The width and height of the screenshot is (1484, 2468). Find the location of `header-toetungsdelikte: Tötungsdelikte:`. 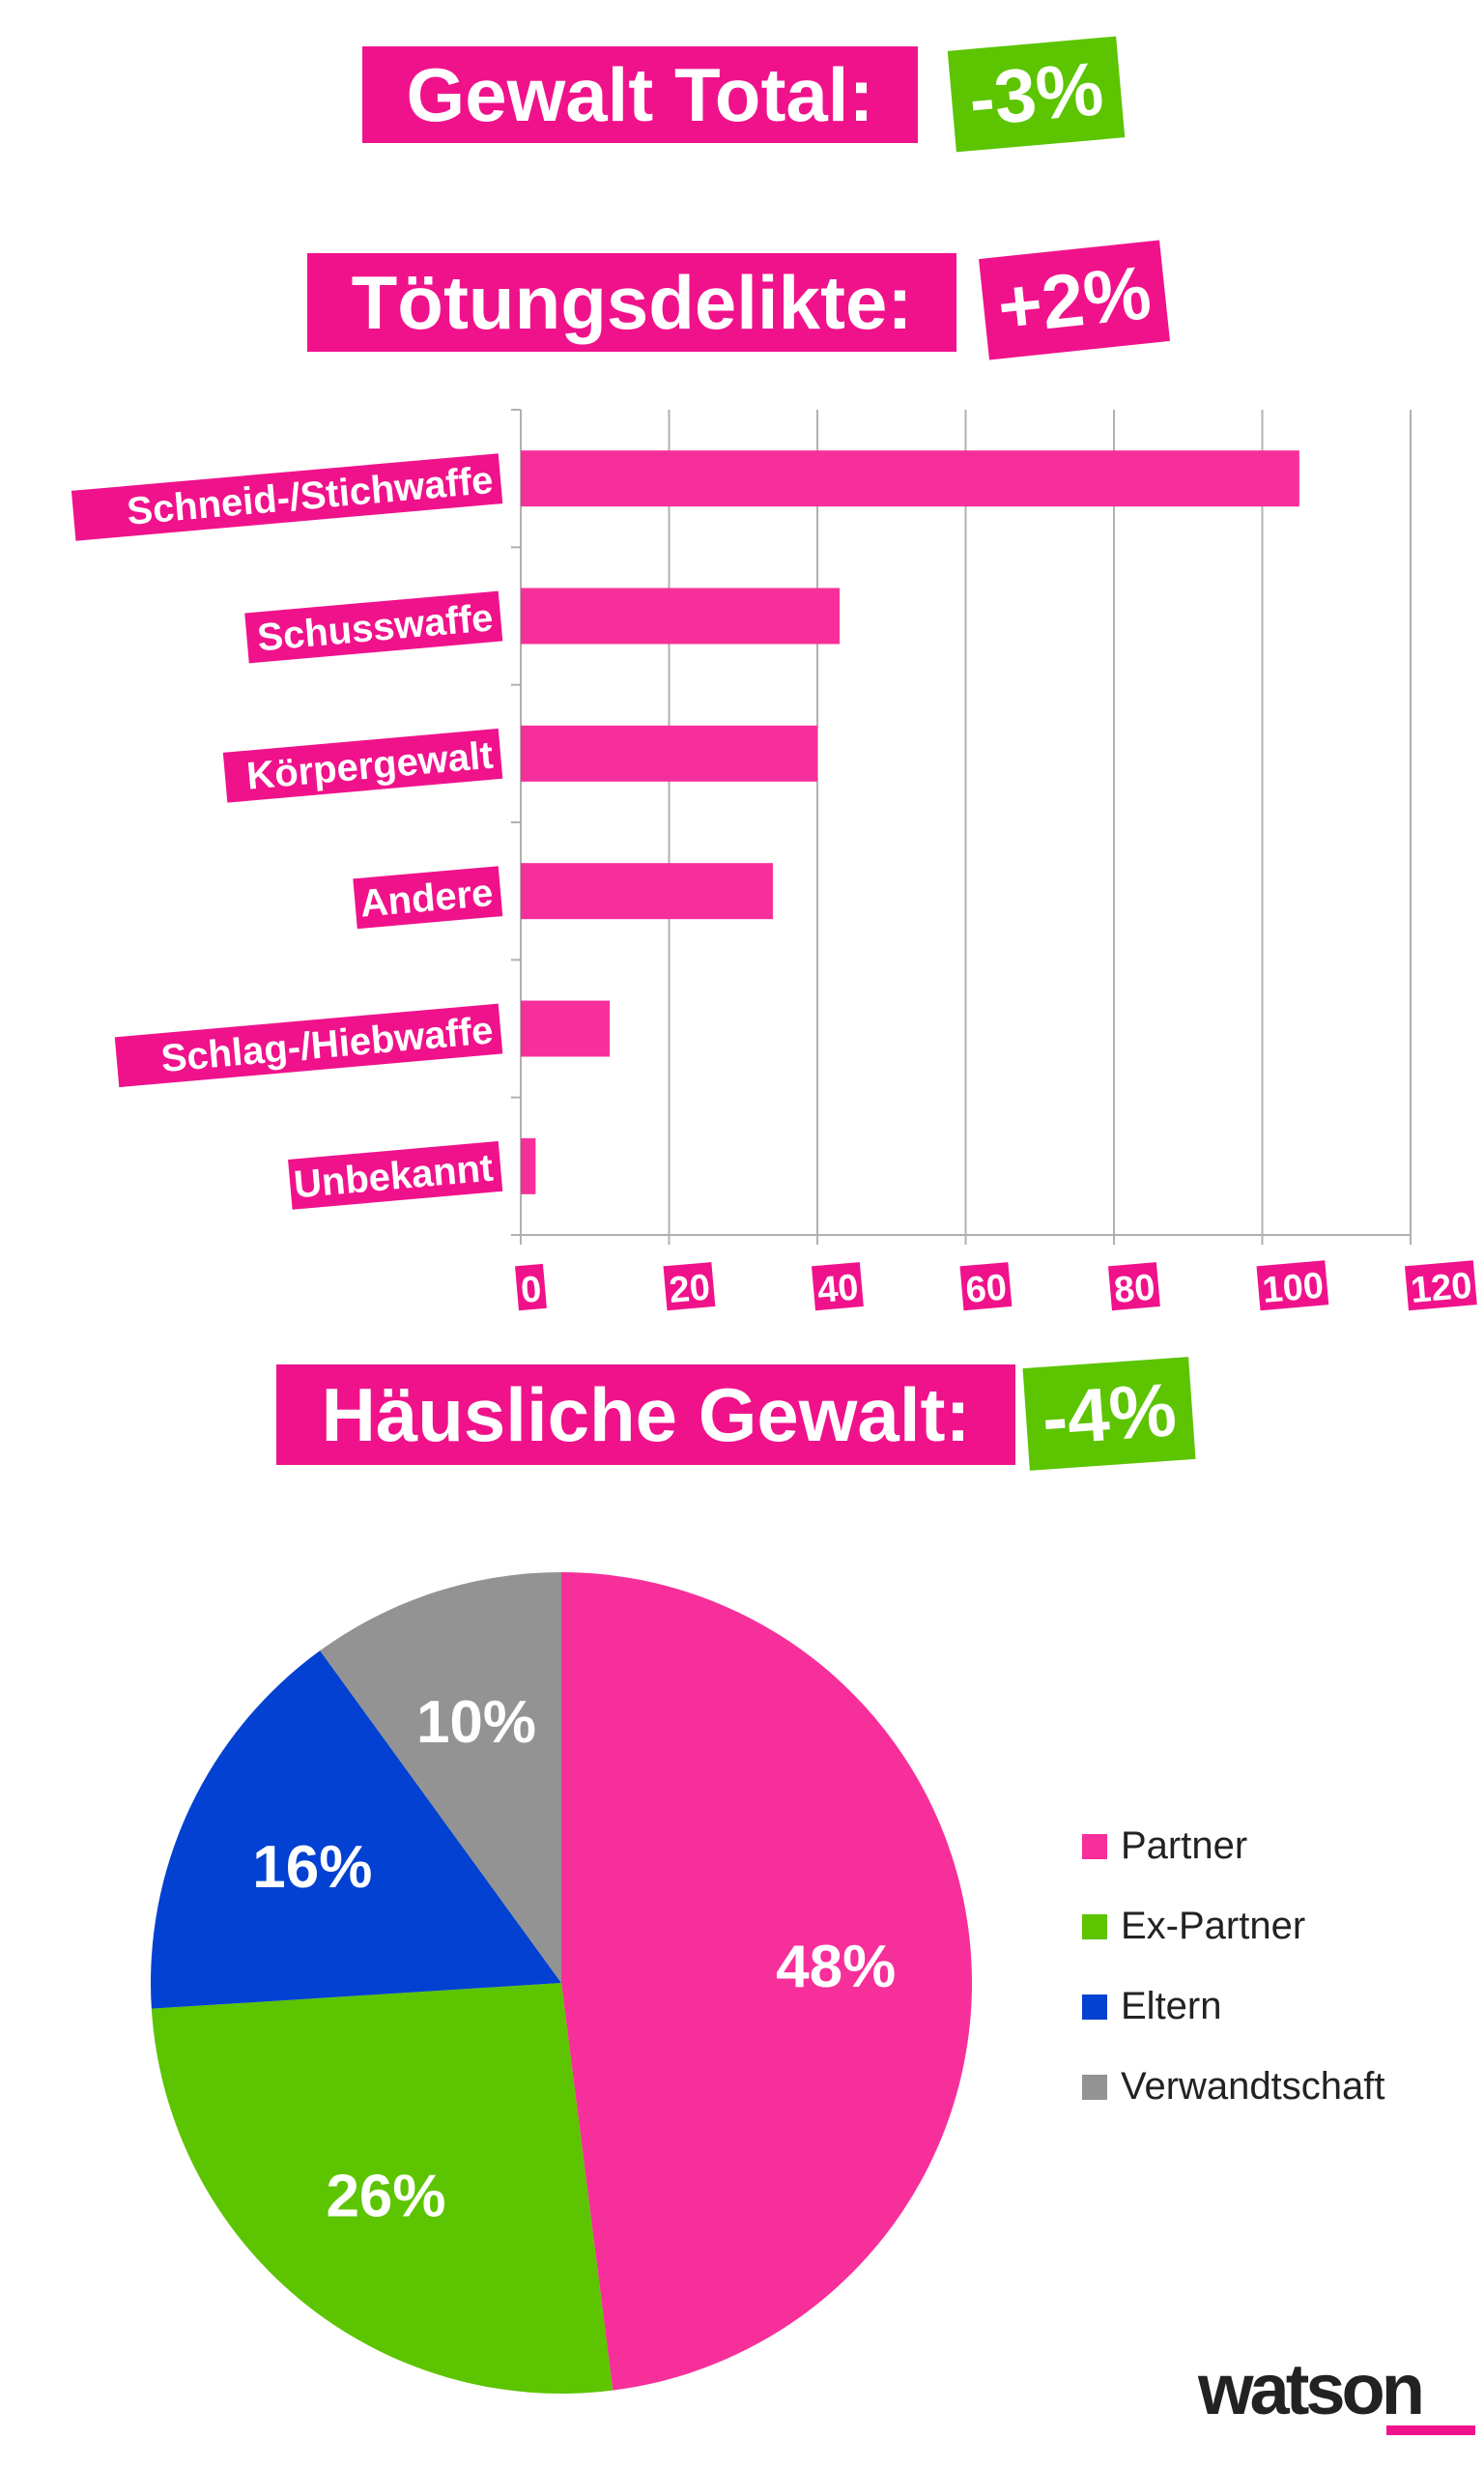

header-toetungsdelikte: Tötungsdelikte: is located at coordinates (631, 303).